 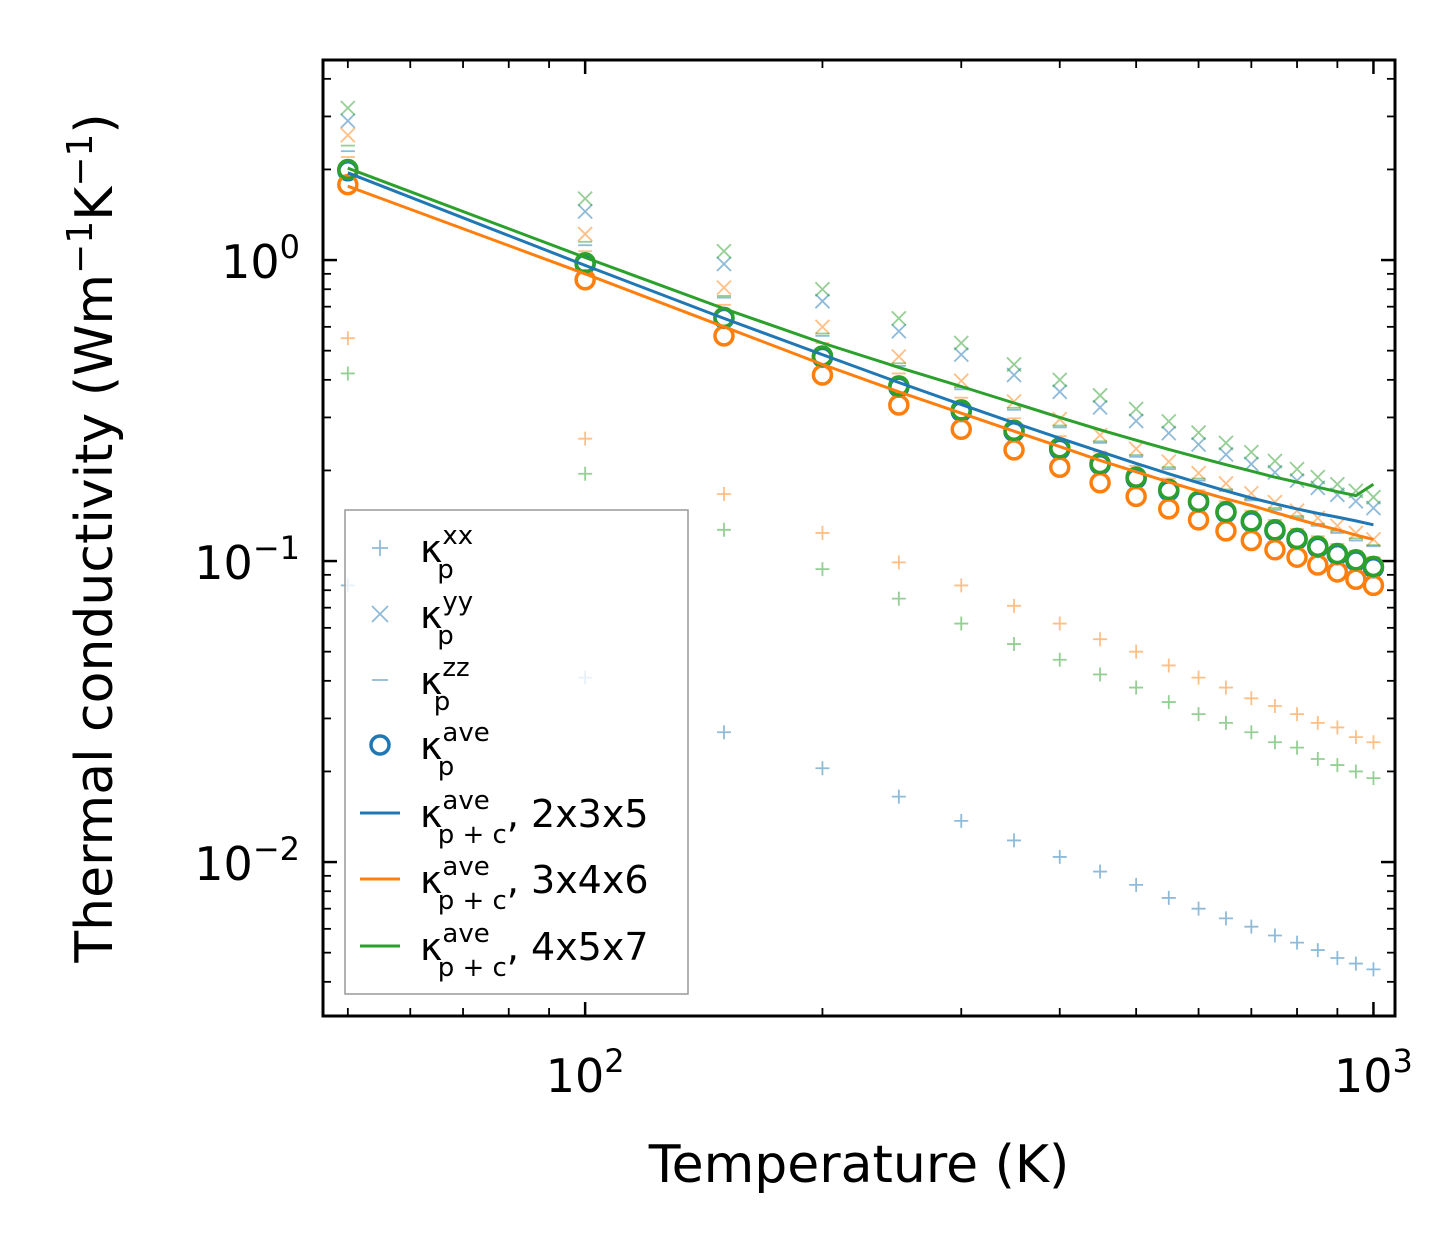 I want to click on legend-entry: κxx p, so click(x=422, y=553).